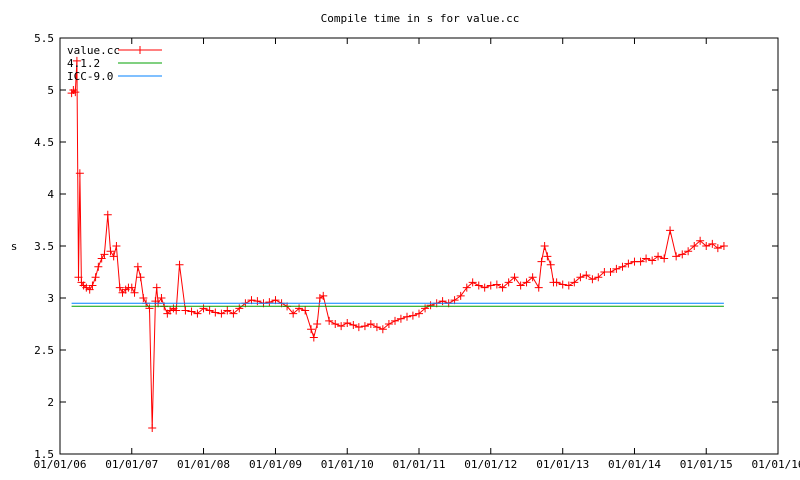  What do you see at coordinates (706, 464) in the screenshot?
I see `x-tick-label: 01/01/15` at bounding box center [706, 464].